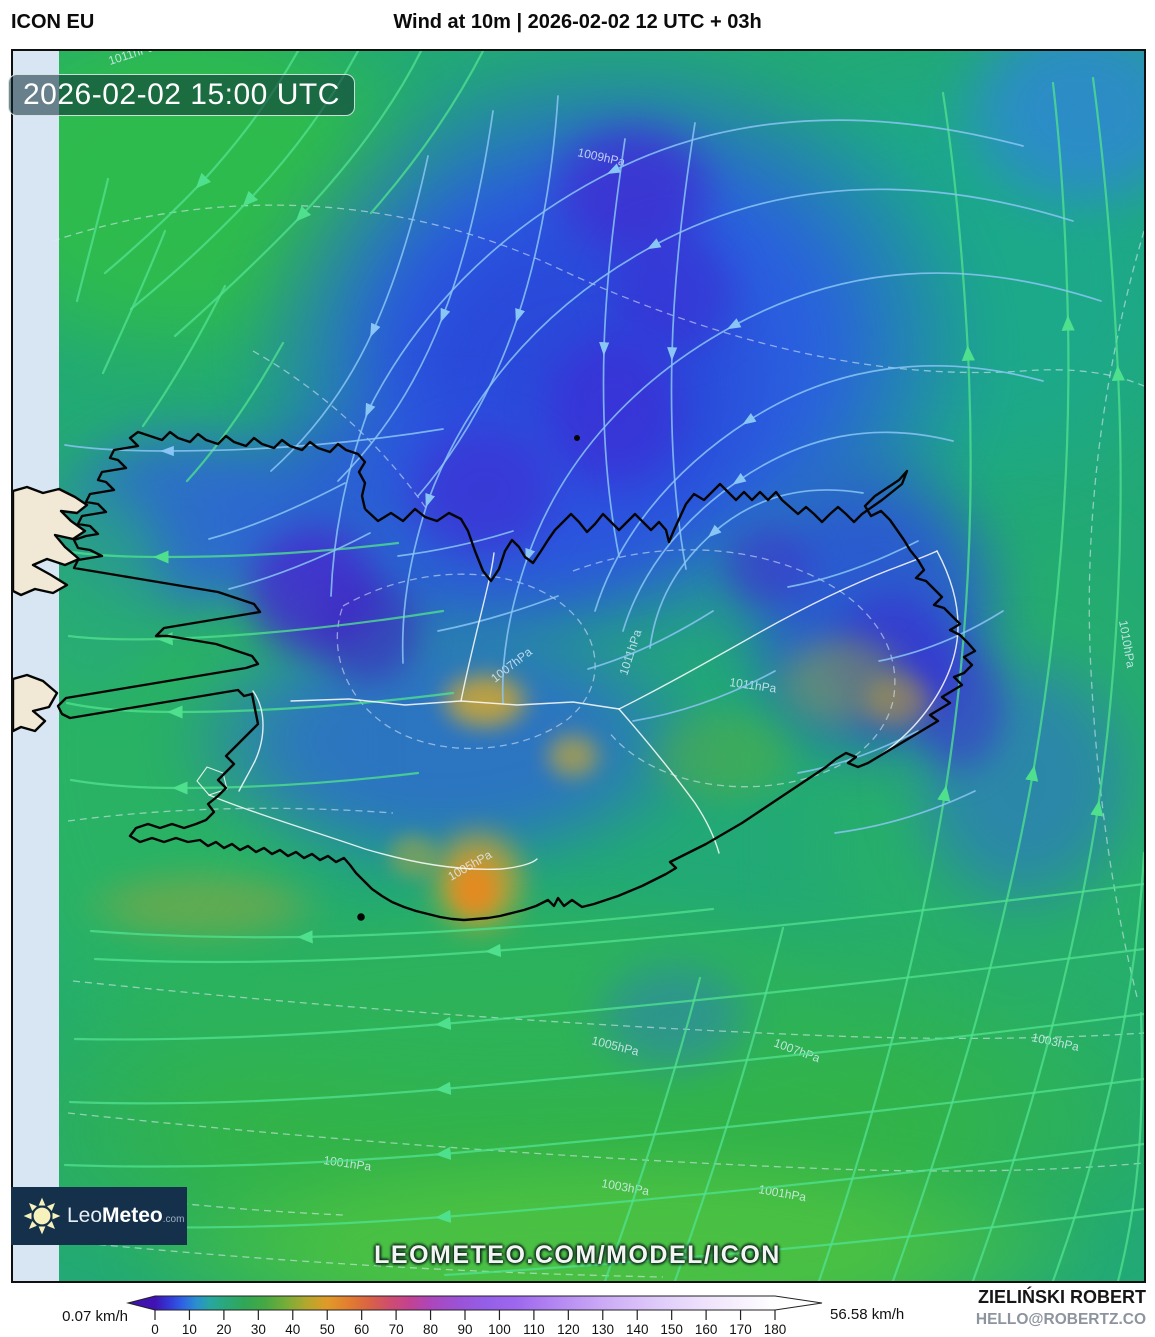  What do you see at coordinates (430, 1329) in the screenshot?
I see `legend-tick-label: 80` at bounding box center [430, 1329].